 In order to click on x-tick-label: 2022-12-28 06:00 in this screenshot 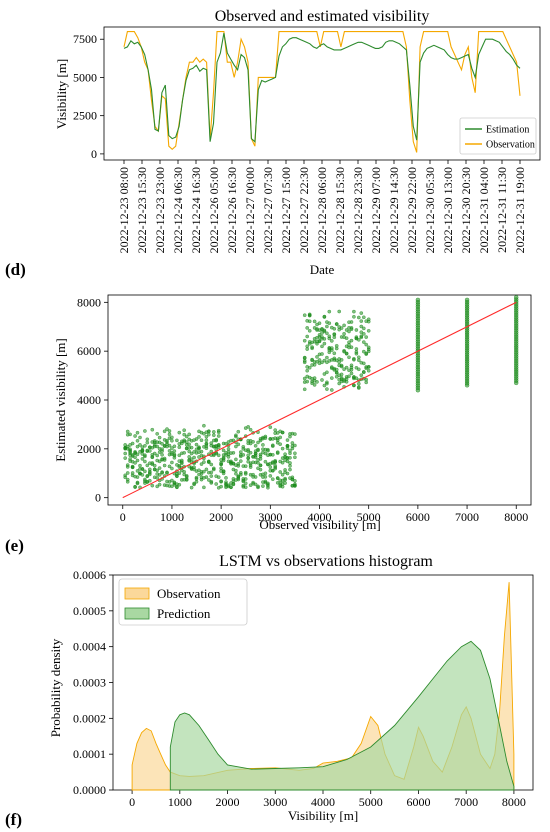, I will do `click(322, 210)`.